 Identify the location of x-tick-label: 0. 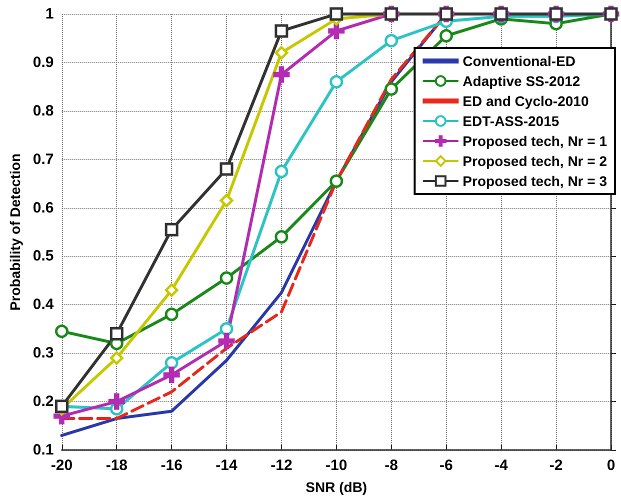
(611, 465).